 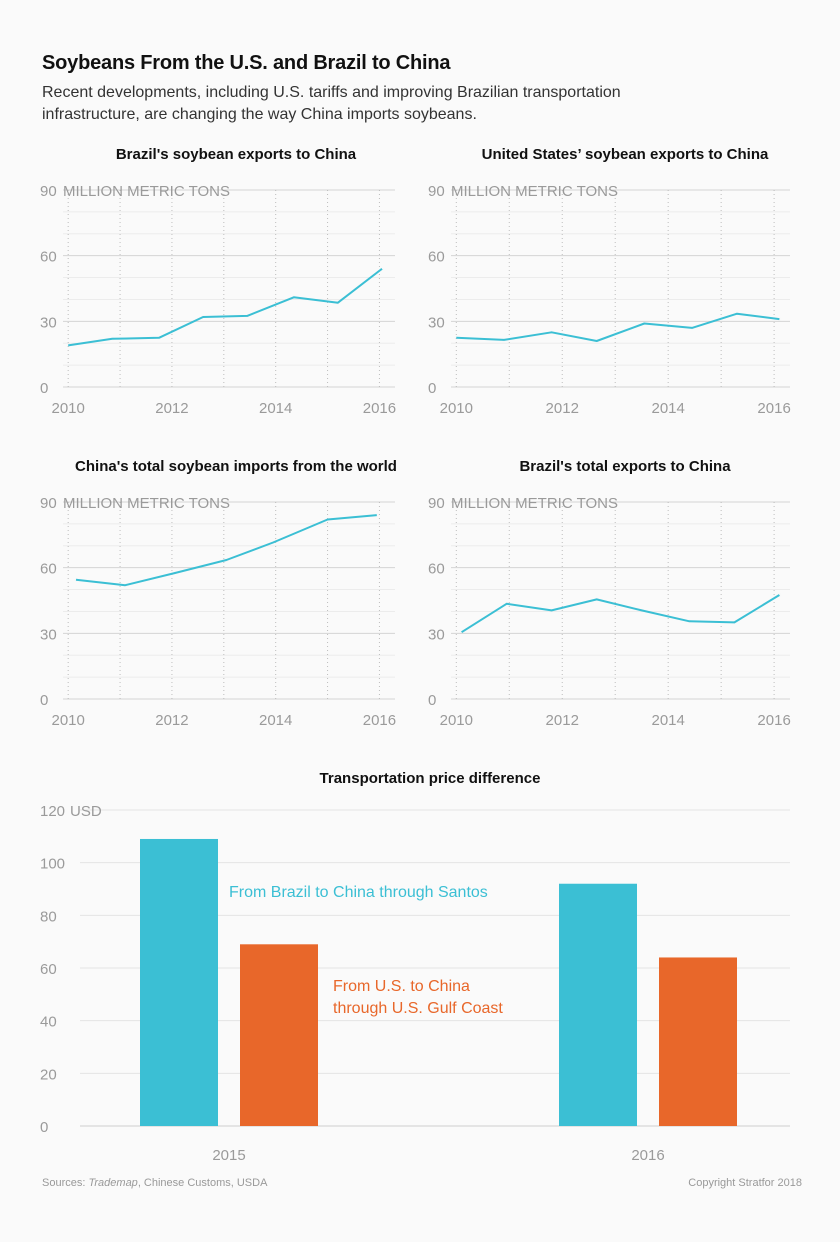 What do you see at coordinates (625, 466) in the screenshot?
I see `chart-title-brazil-total: Brazil's total exports to China` at bounding box center [625, 466].